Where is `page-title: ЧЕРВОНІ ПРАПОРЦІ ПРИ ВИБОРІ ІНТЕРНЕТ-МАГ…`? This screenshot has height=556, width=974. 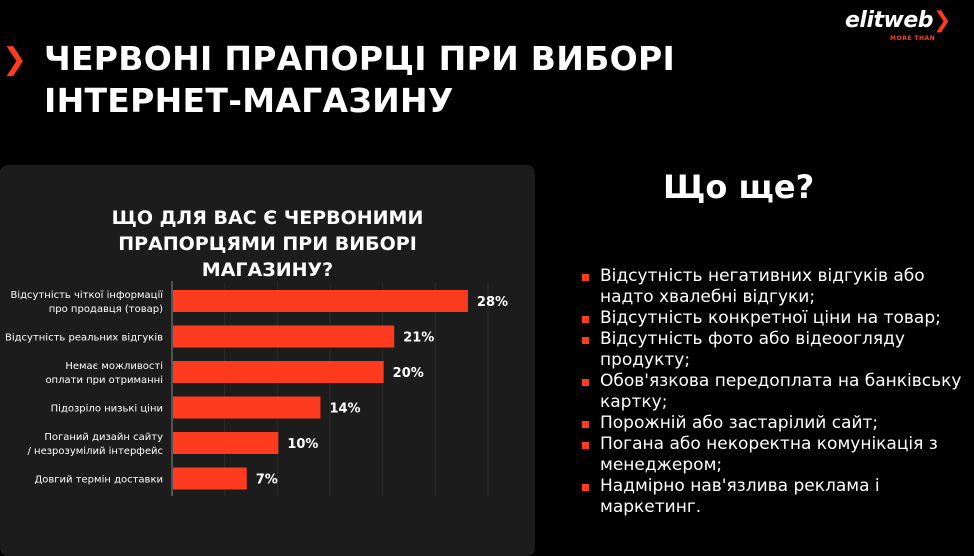 page-title: ЧЕРВОНІ ПРАПОРЦІ ПРИ ВИБОРІ ІНТЕРНЕТ-МАГ… is located at coordinates (360, 79).